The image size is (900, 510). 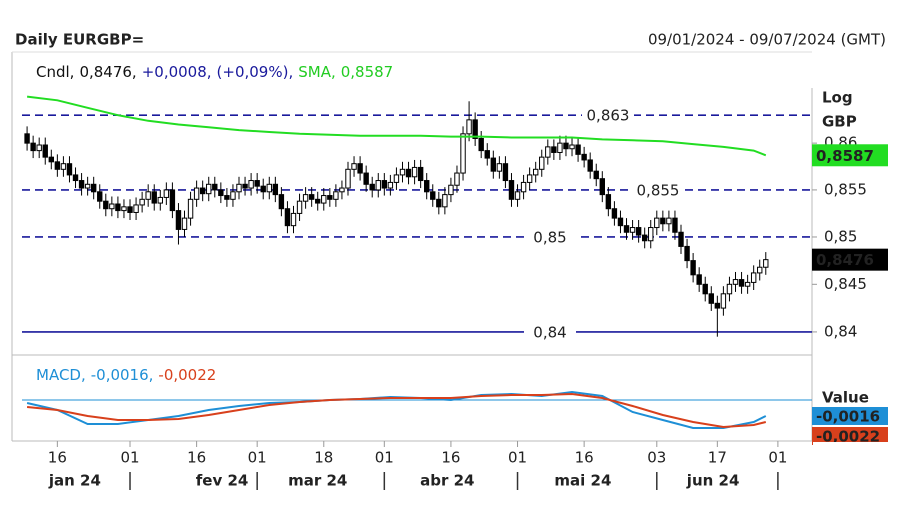 What do you see at coordinates (713, 481) in the screenshot?
I see `month-label: jun 24` at bounding box center [713, 481].